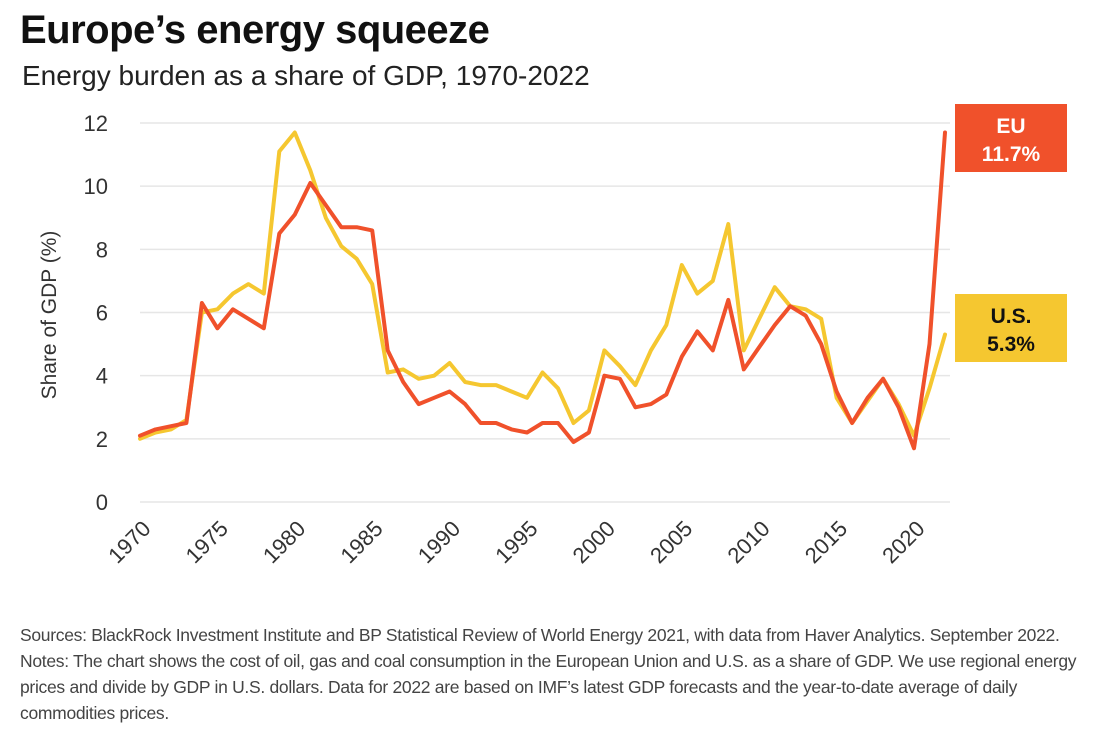 This screenshot has height=746, width=1100. What do you see at coordinates (439, 542) in the screenshot?
I see `x-tick-label: 1990` at bounding box center [439, 542].